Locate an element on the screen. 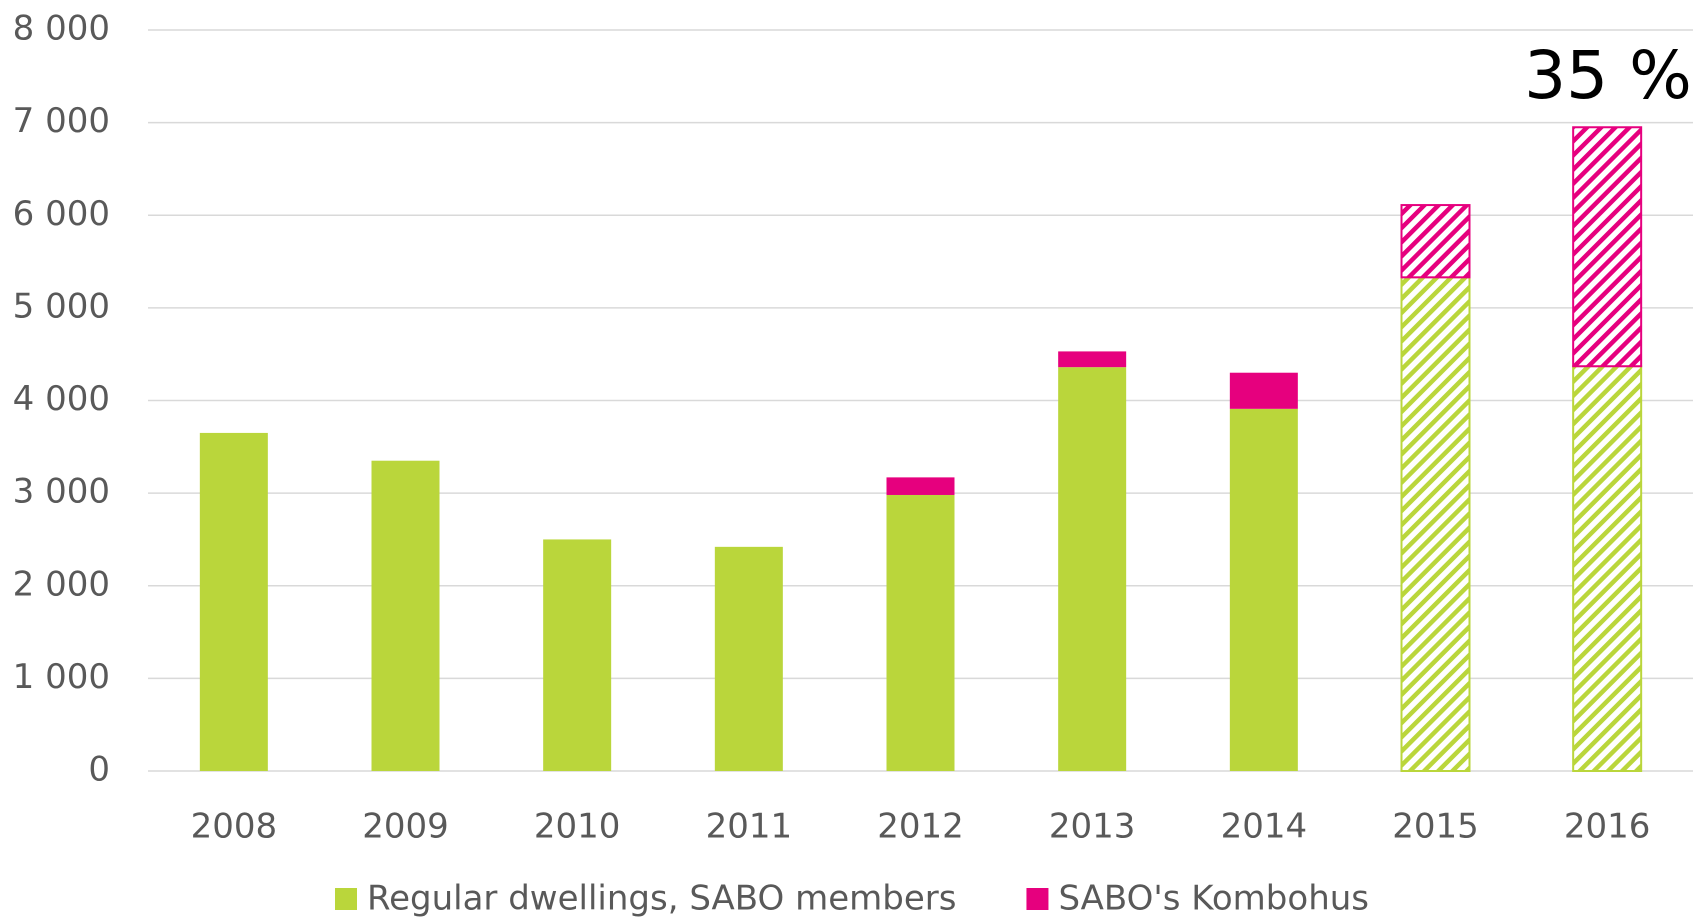 This screenshot has width=1696, height=921. x-tick-label: 2008 is located at coordinates (234, 827).